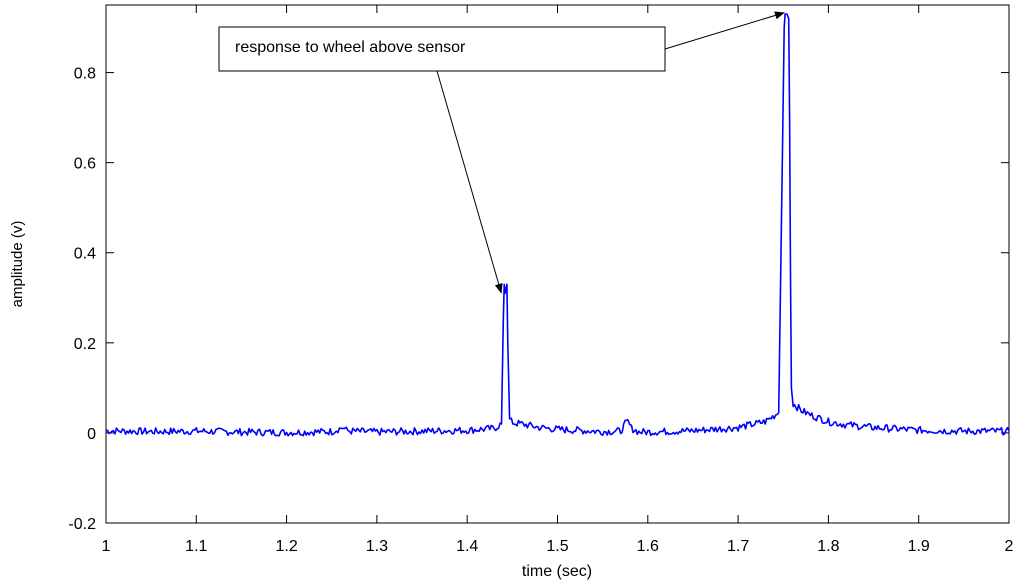 This screenshot has height=585, width=1024. Describe the element at coordinates (919, 546) in the screenshot. I see `x-tick-label: 1.9` at that location.